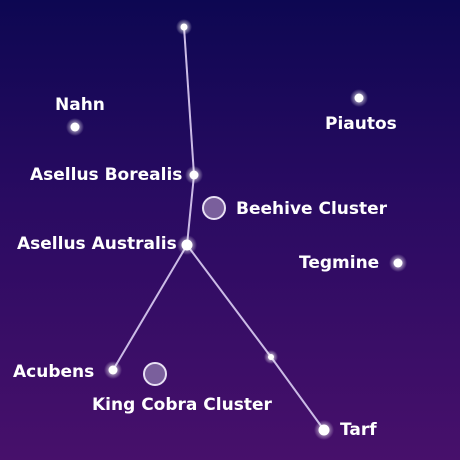  I want to click on star-mid-branch, so click(271, 357).